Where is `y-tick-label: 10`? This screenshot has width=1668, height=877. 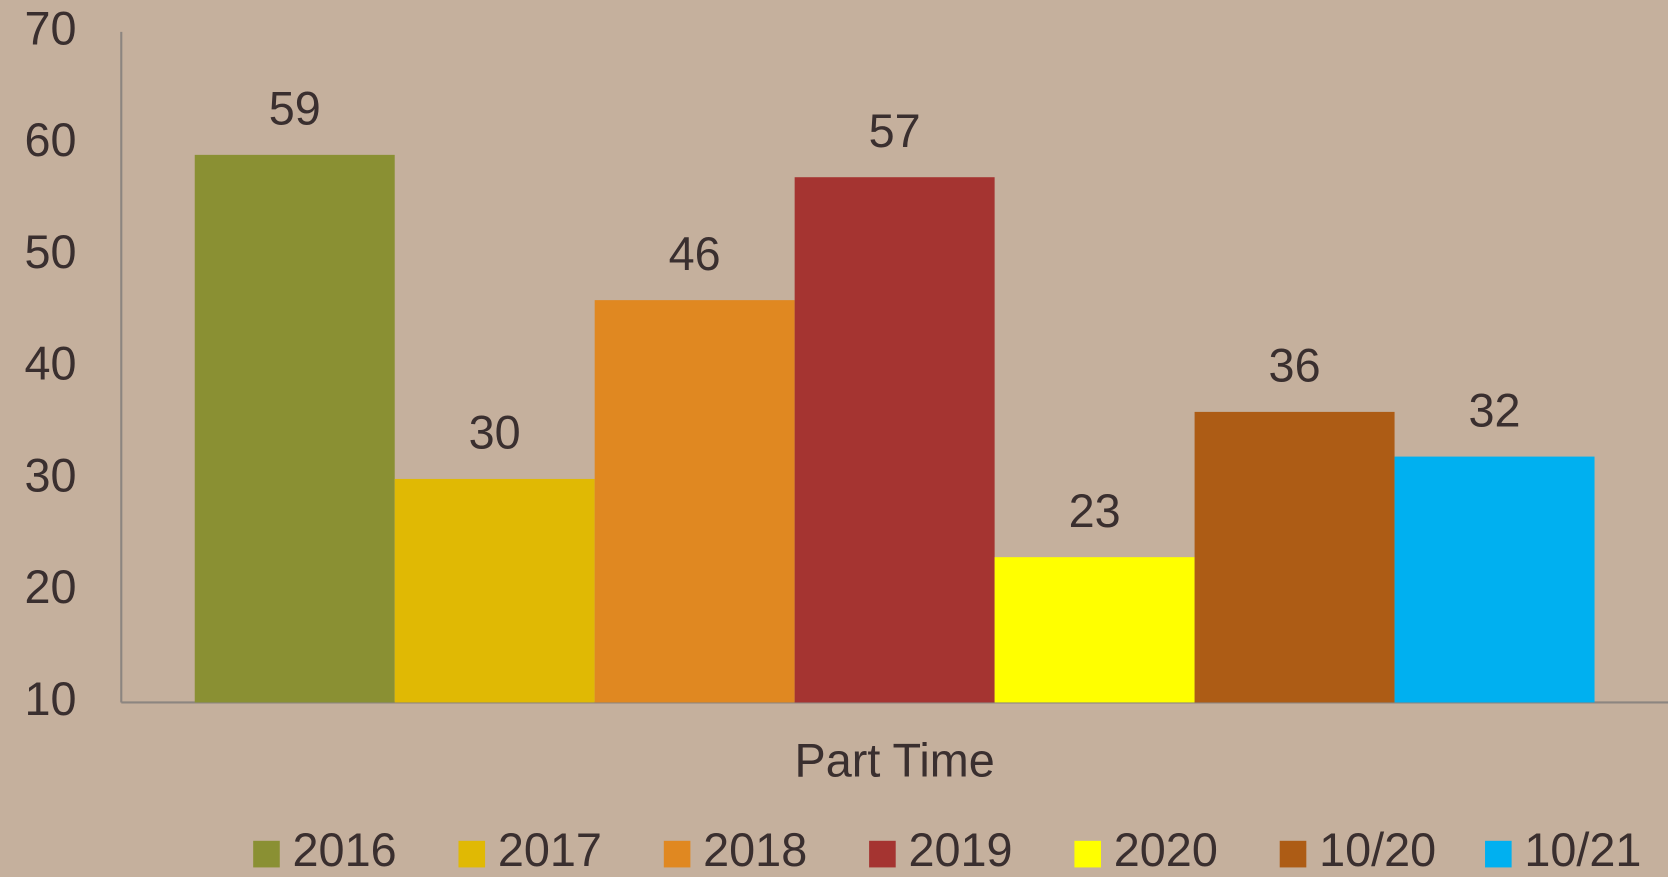
y-tick-label: 10 is located at coordinates (51, 699).